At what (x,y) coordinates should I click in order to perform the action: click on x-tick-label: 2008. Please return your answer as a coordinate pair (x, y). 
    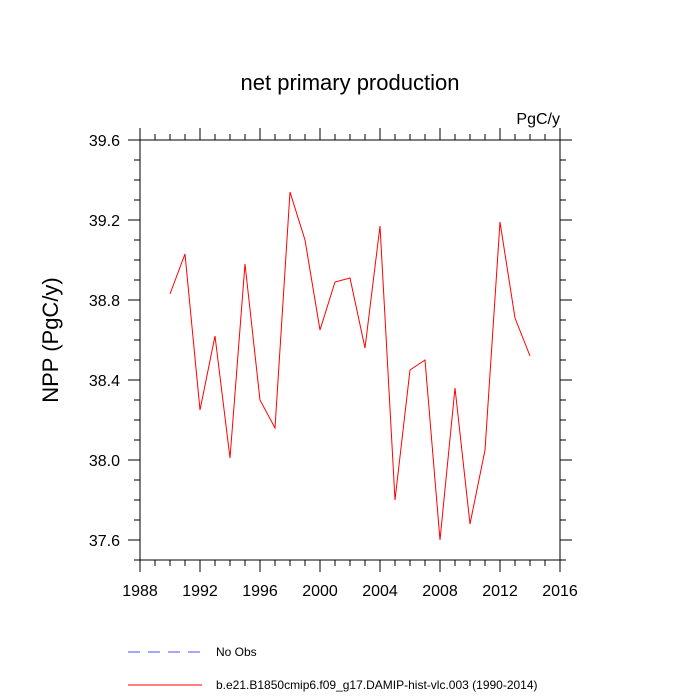
    Looking at the image, I should click on (440, 591).